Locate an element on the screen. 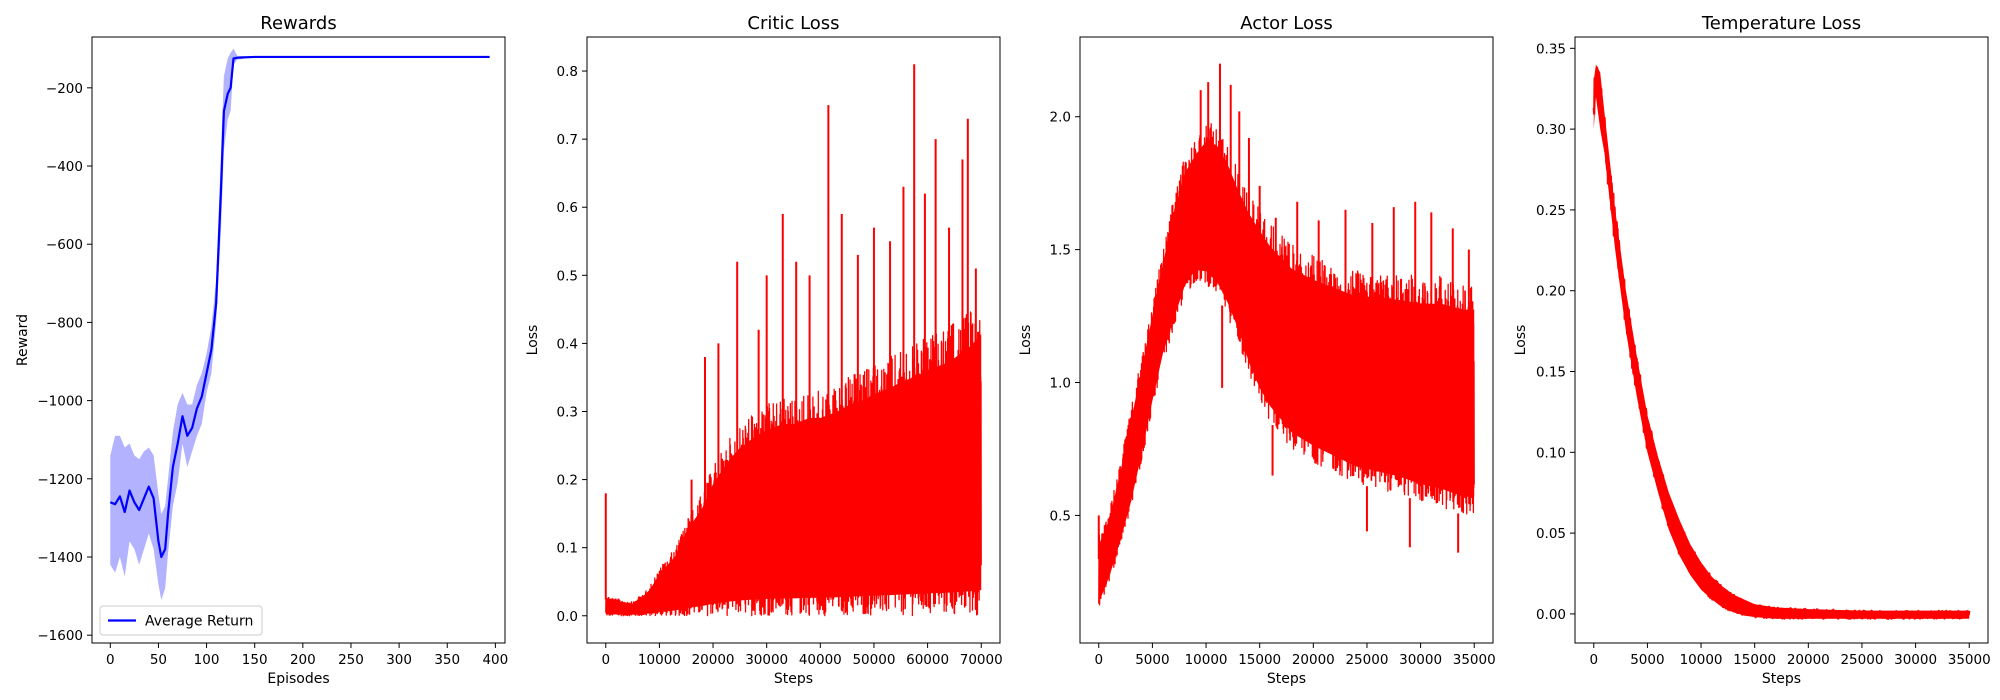  x-tick-label: 250 is located at coordinates (351, 660).